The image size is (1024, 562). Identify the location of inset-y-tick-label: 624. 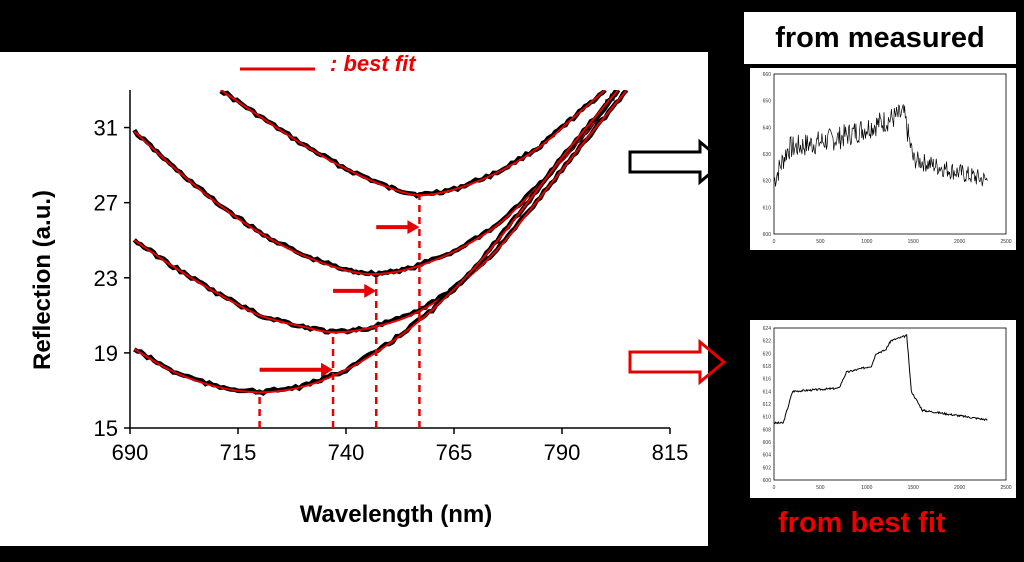
(767, 329).